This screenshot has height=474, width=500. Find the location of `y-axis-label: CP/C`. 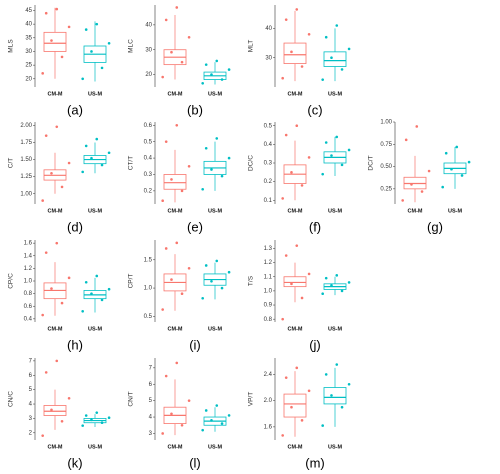

y-axis-label: CP/C is located at coordinates (11, 281).